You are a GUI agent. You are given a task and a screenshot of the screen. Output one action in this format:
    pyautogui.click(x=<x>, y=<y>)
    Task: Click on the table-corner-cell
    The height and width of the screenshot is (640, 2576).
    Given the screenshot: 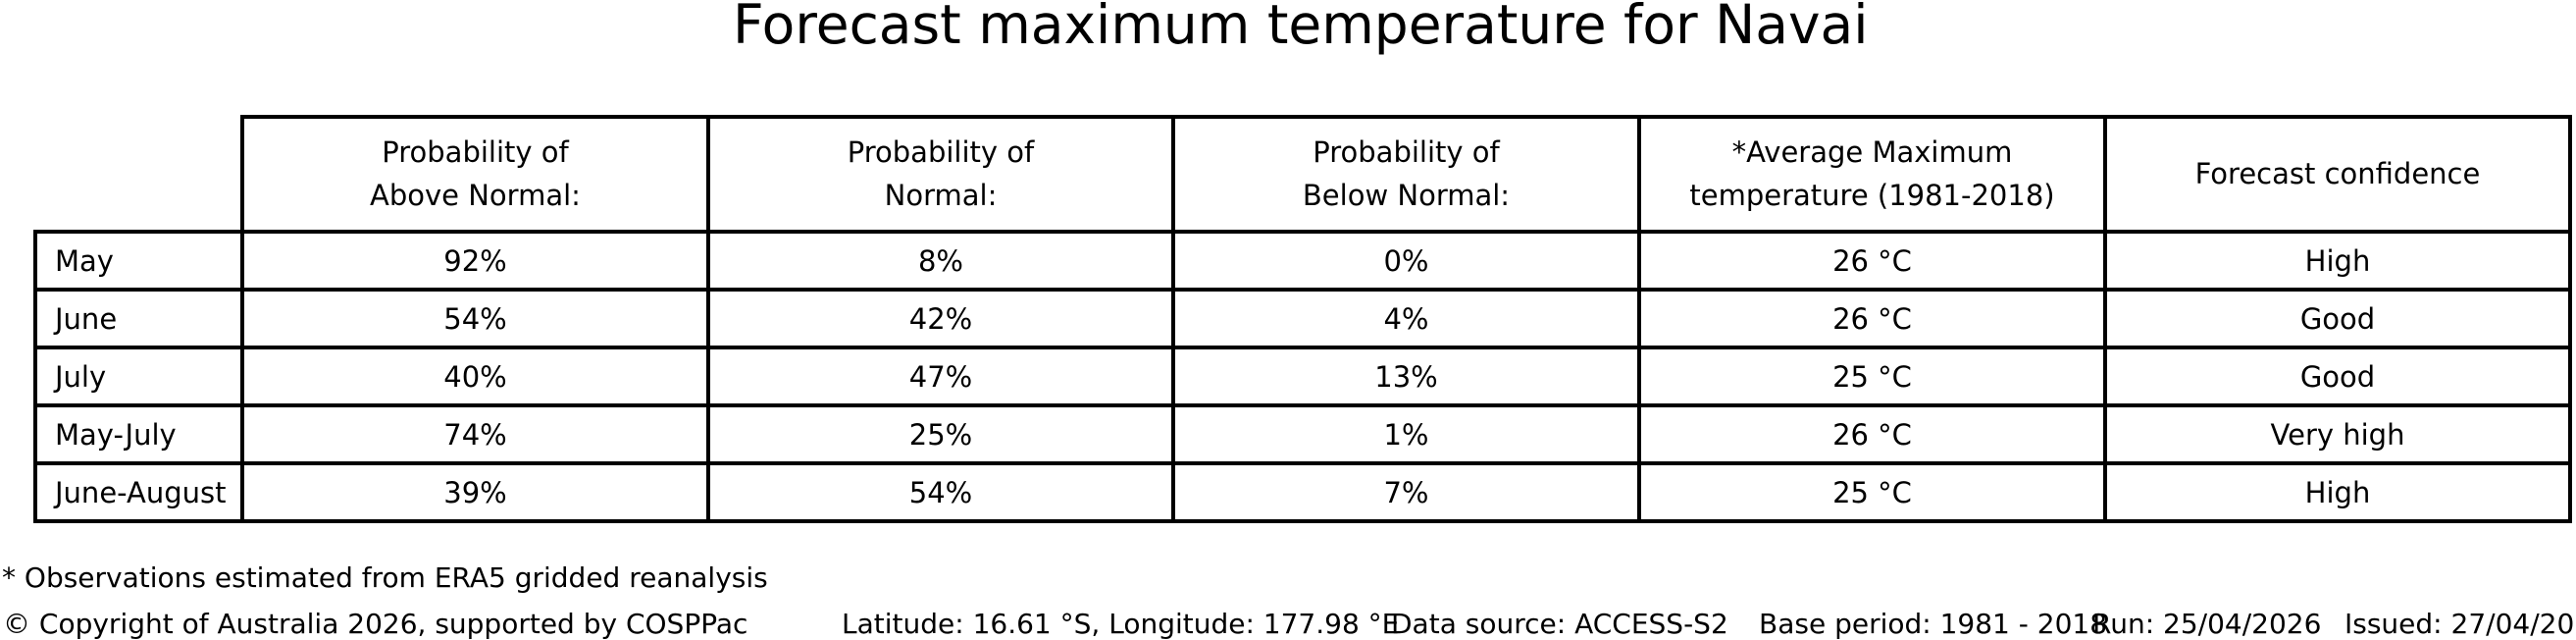 What is the action you would take?
    pyautogui.click(x=138, y=174)
    